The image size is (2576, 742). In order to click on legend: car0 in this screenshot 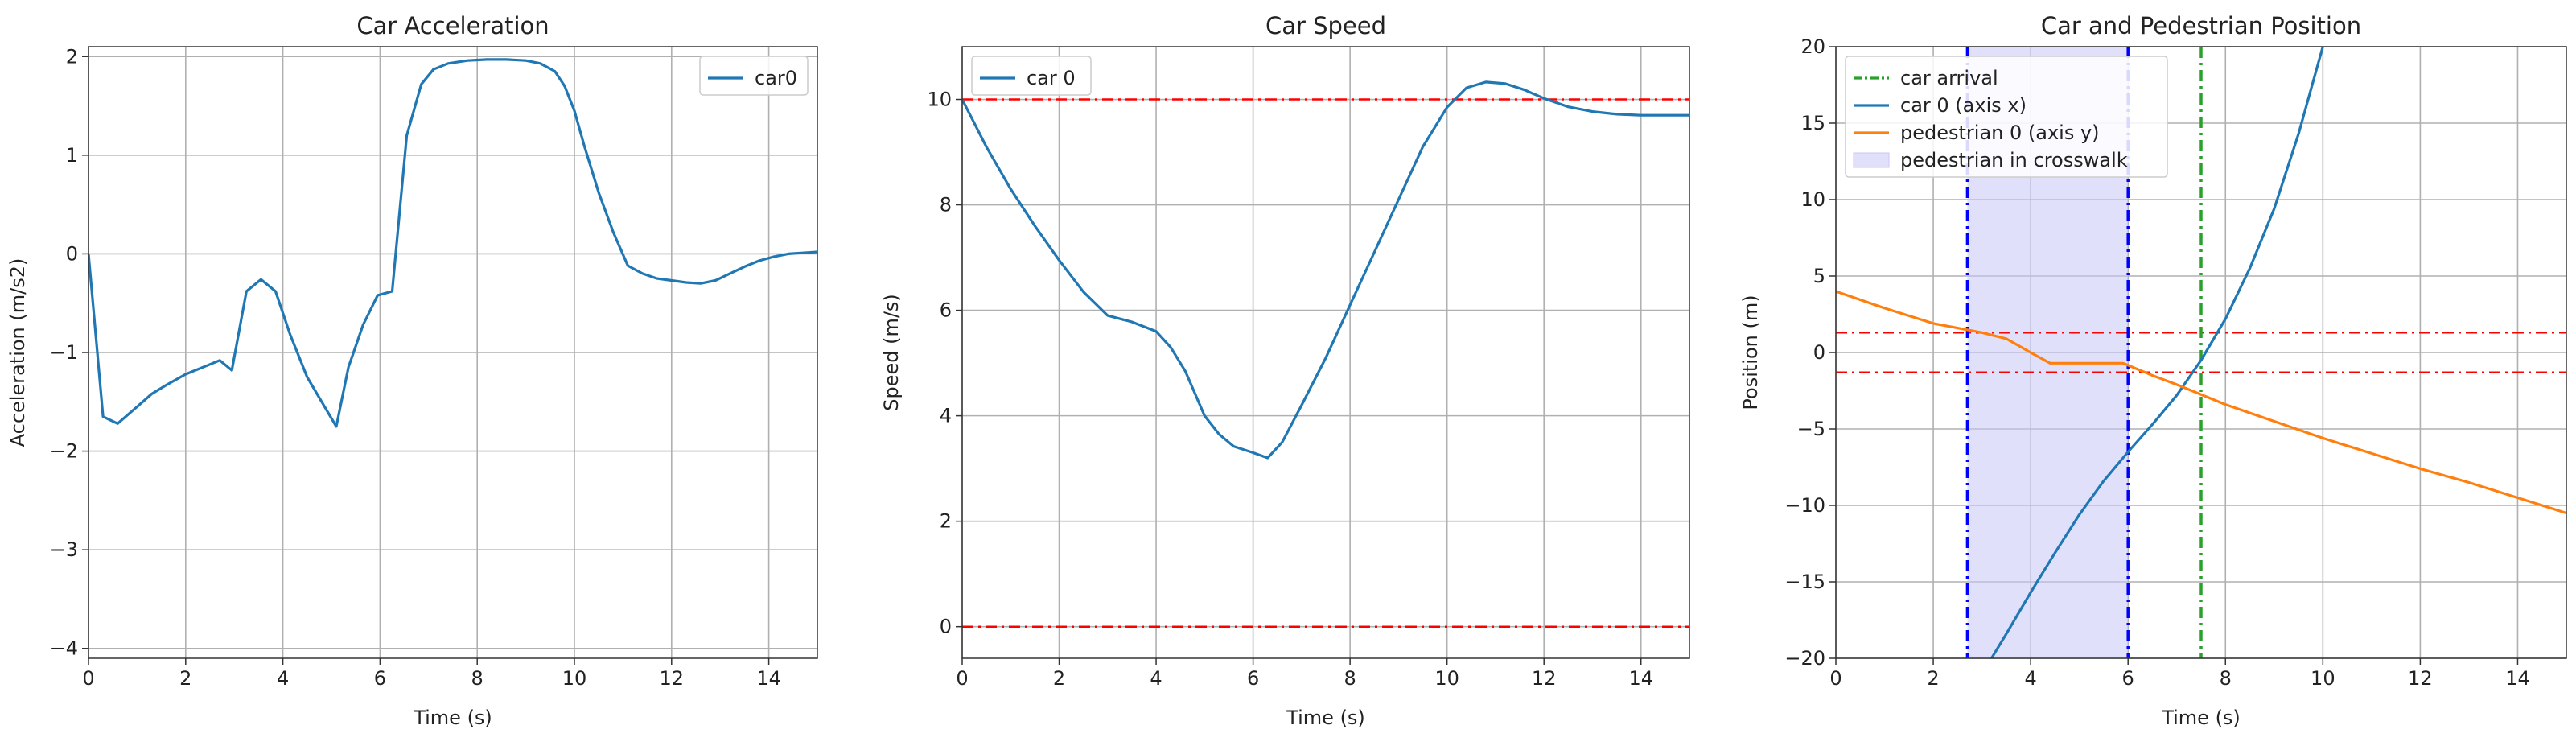, I will do `click(754, 76)`.